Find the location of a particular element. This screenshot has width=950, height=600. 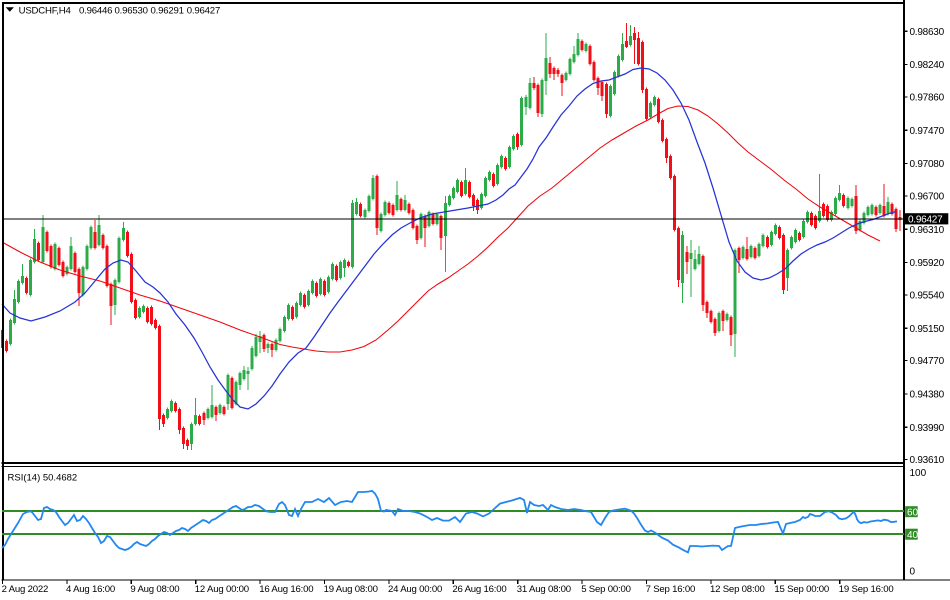

svg-text: 0.95920 is located at coordinates (927, 263).